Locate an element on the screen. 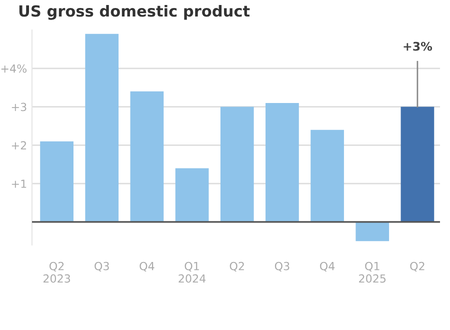  y-tick-label: +2 is located at coordinates (19, 145).